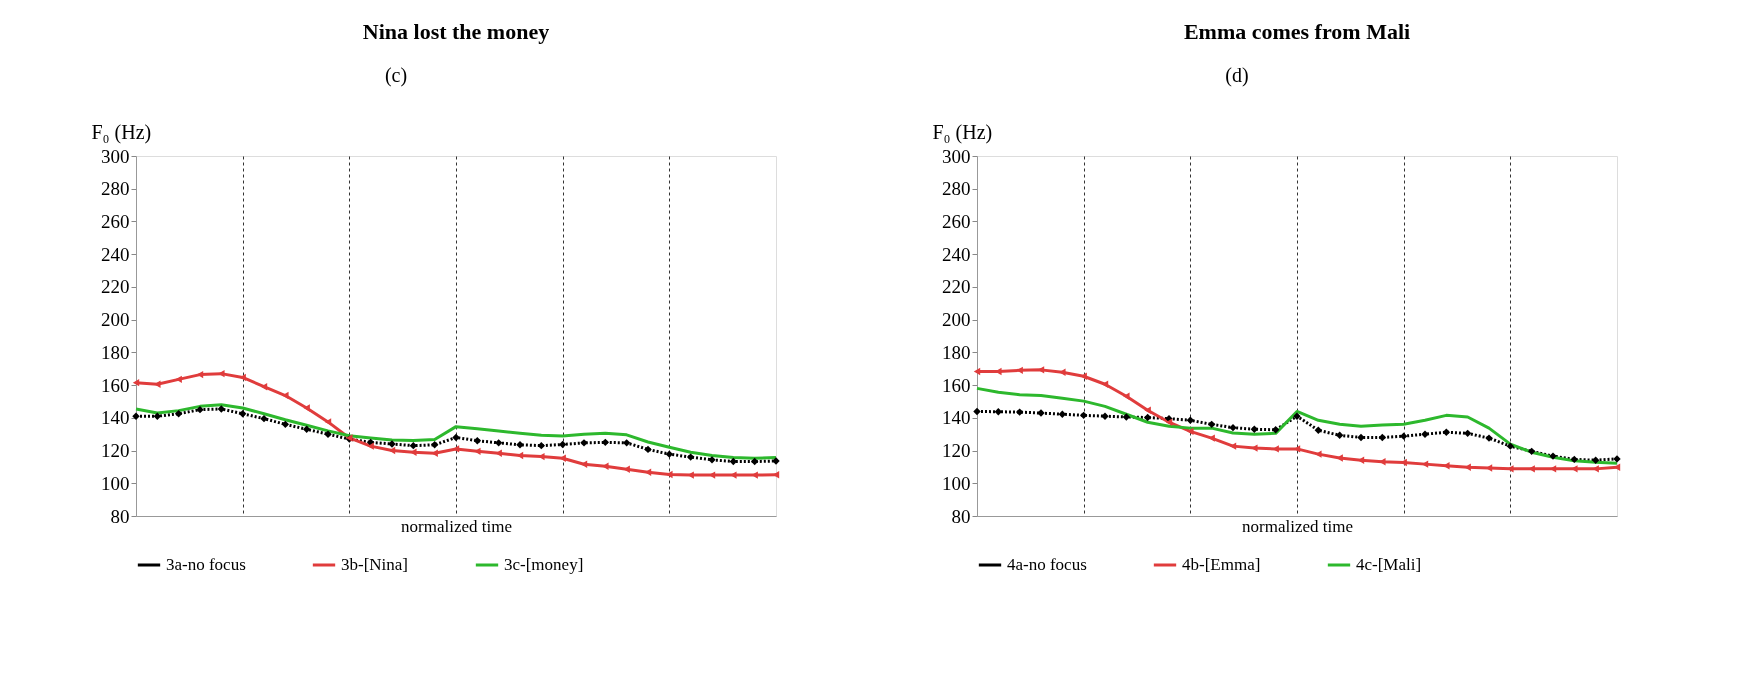 Image resolution: width=1760 pixels, height=681 pixels. What do you see at coordinates (1047, 564) in the screenshot?
I see `legend-label: 4a-no focus` at bounding box center [1047, 564].